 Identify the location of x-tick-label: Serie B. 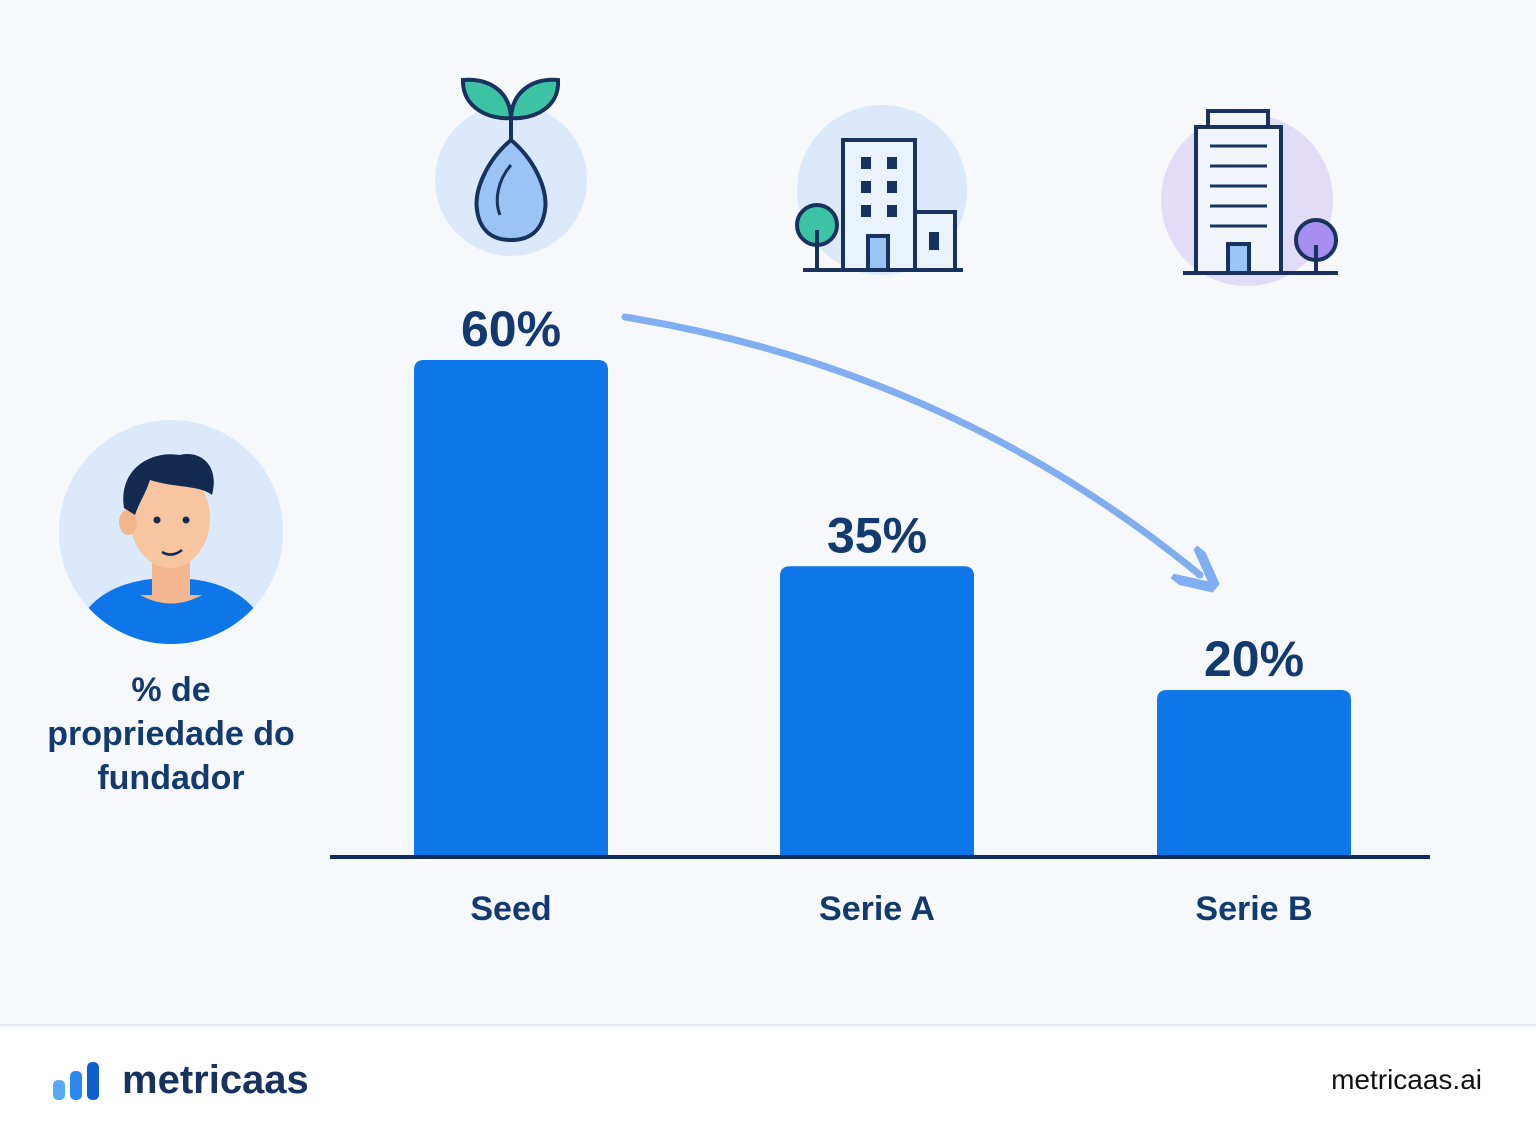
(1253, 909).